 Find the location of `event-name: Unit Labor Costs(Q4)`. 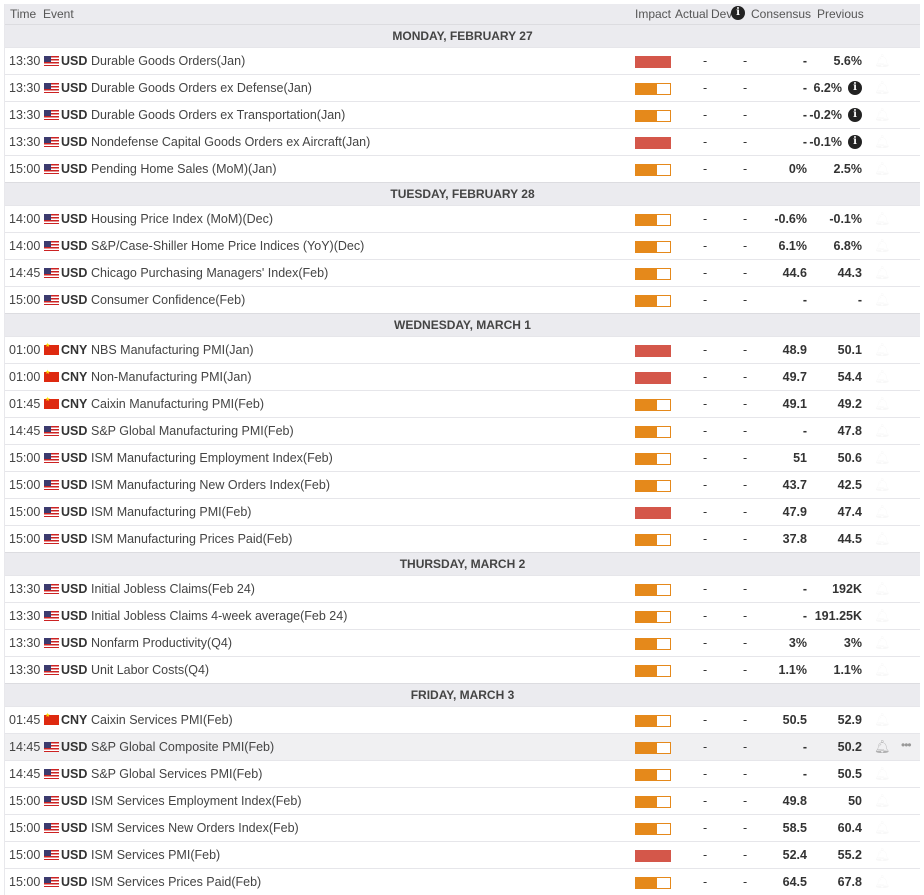

event-name: Unit Labor Costs(Q4) is located at coordinates (150, 670).